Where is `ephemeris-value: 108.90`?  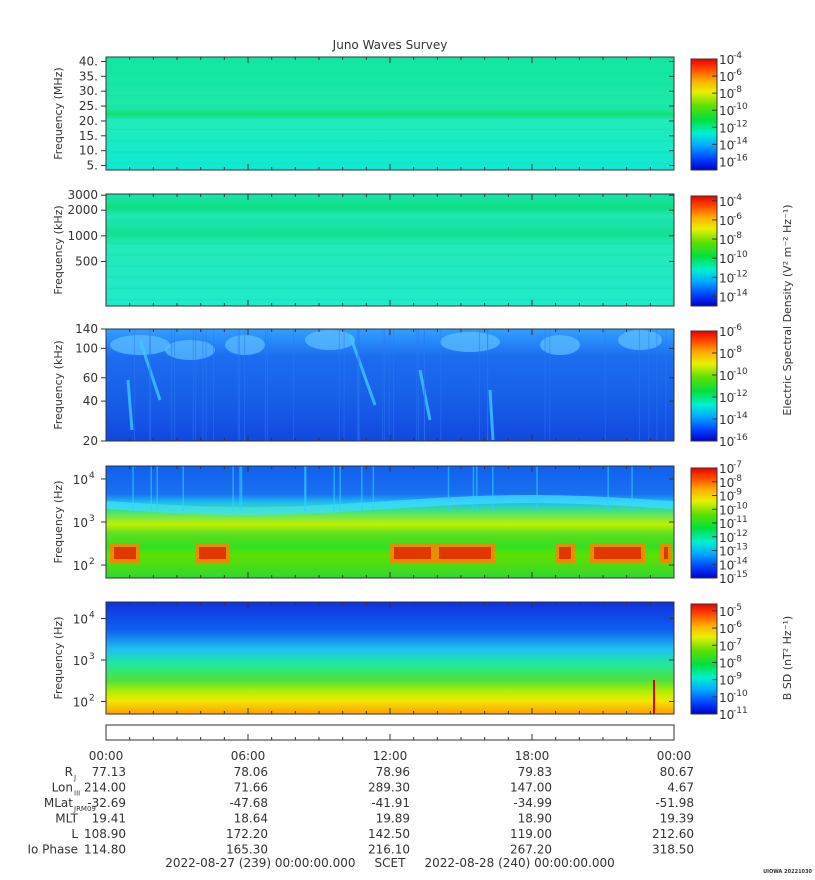 ephemeris-value: 108.90 is located at coordinates (105, 834).